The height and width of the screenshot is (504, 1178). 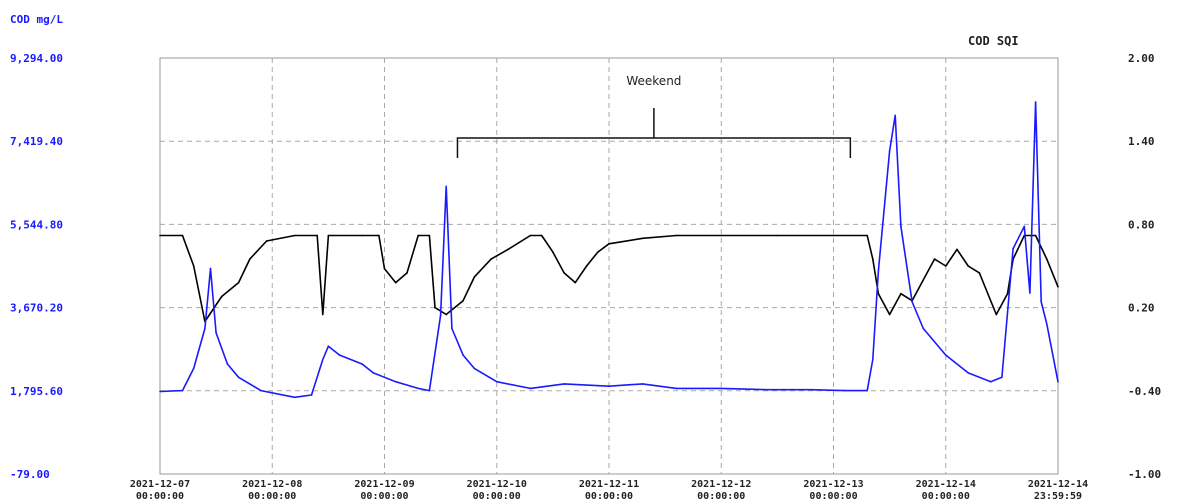 I want to click on y-left-tick-label: -79.00, so click(x=30, y=474).